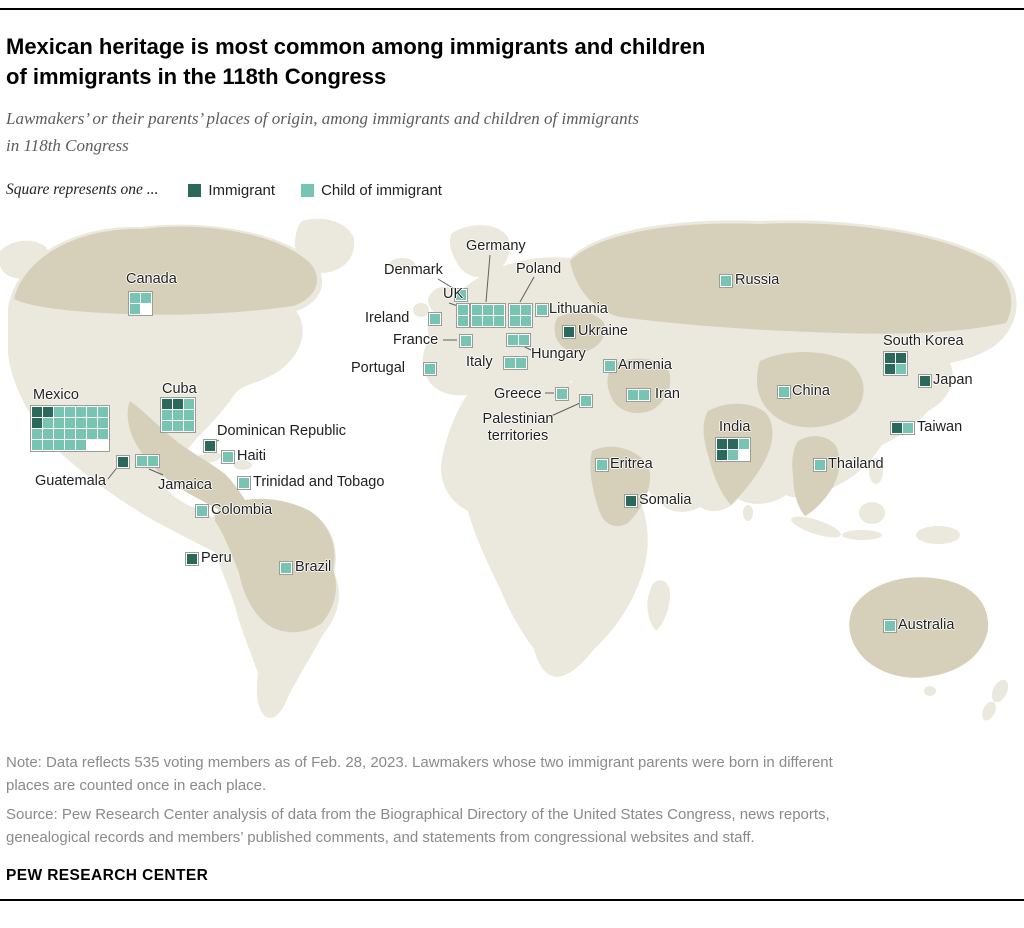  I want to click on country-label-eritrea: Eritrea, so click(631, 464).